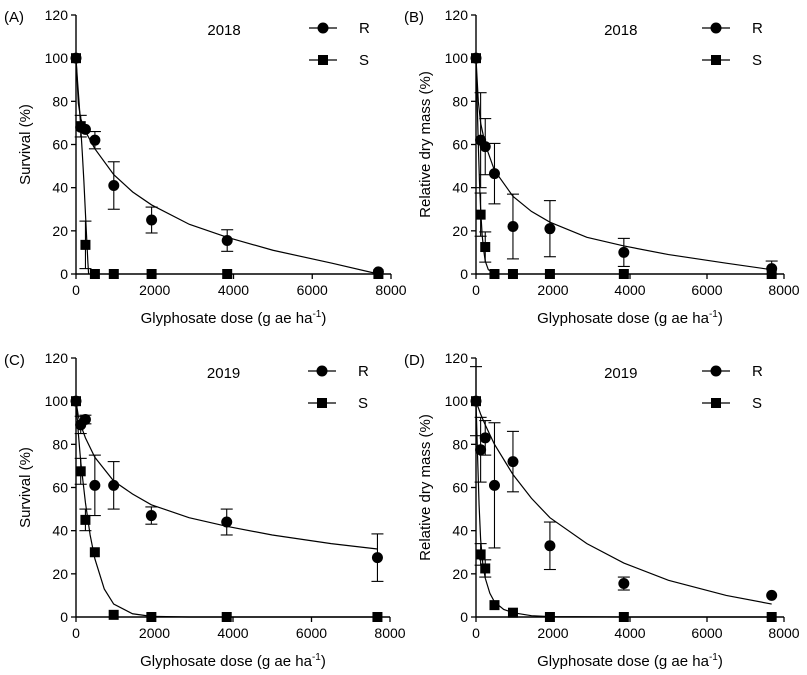 The width and height of the screenshot is (807, 675). Describe the element at coordinates (414, 360) in the screenshot. I see `panel-label: (D)` at that location.